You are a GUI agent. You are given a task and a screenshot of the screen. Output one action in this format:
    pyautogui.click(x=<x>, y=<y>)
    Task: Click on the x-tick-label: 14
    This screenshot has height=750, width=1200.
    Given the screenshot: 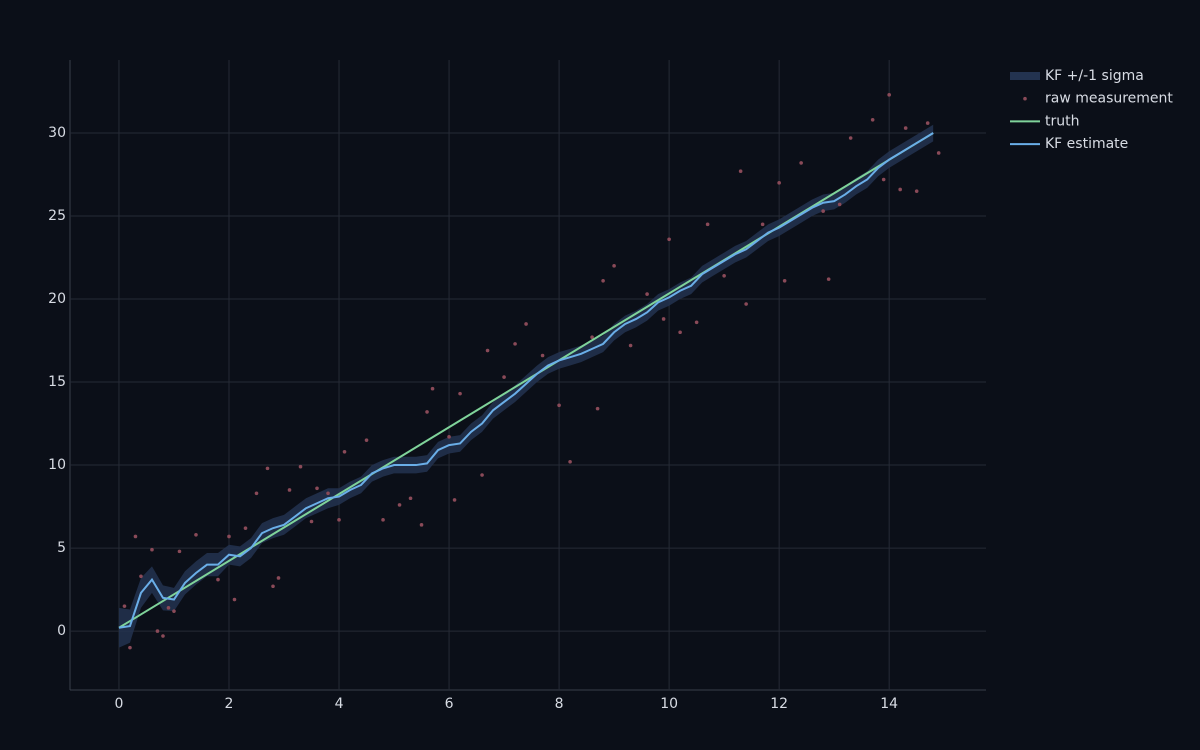 What is the action you would take?
    pyautogui.click(x=889, y=704)
    